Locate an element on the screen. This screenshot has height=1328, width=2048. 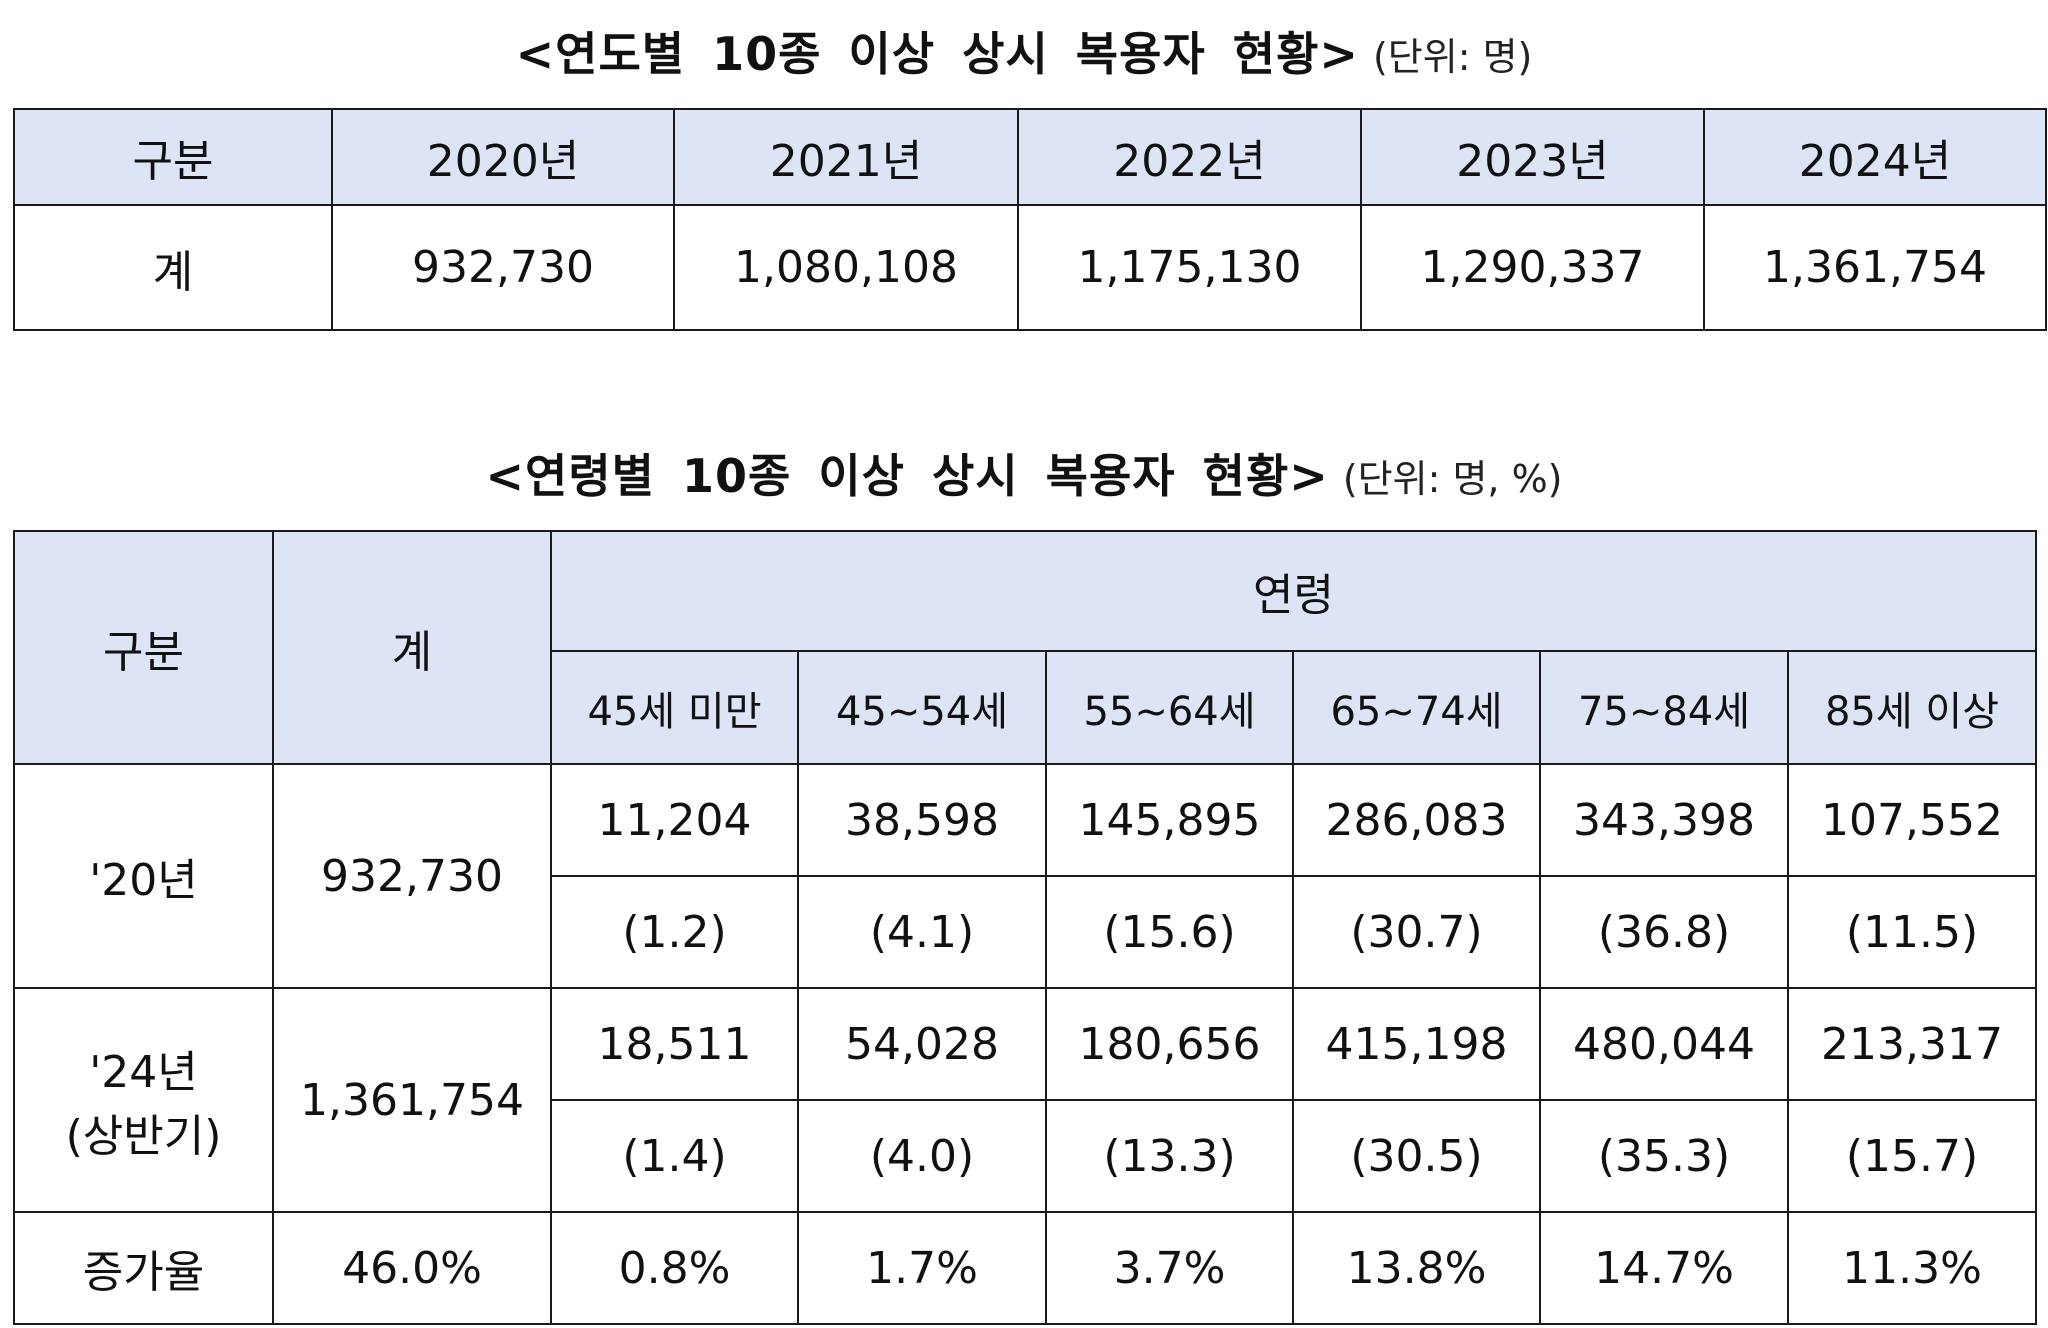
share-cell: (1.4) is located at coordinates (674, 1156).